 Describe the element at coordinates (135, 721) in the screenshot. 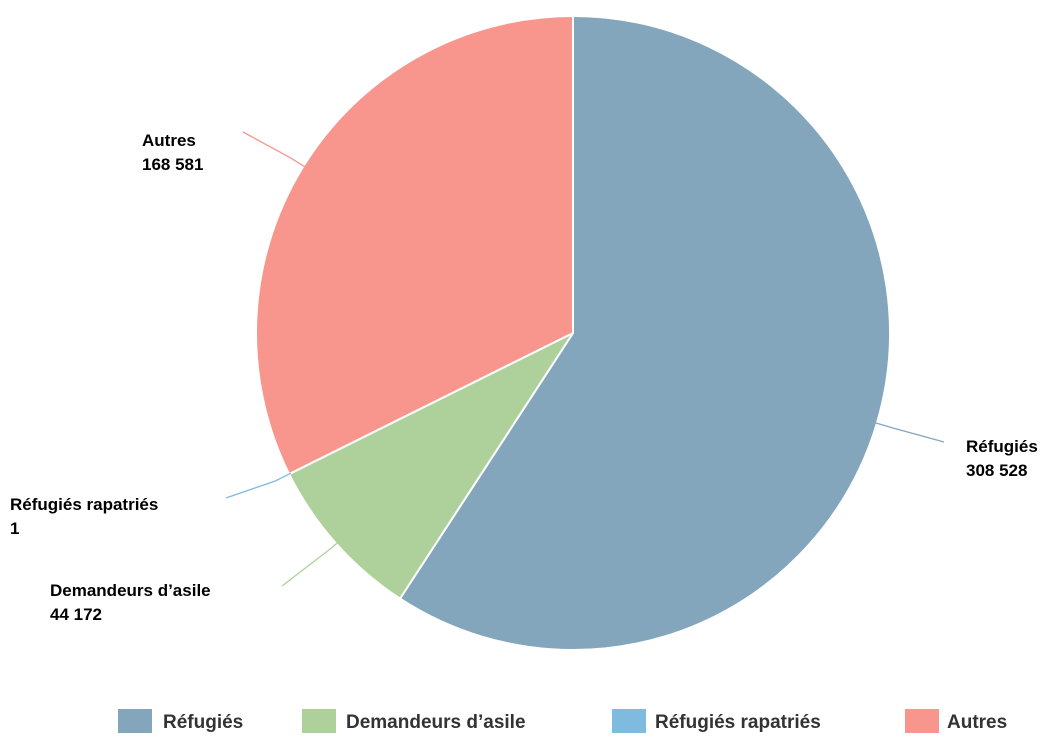

I see `legend-swatch-refugies` at that location.